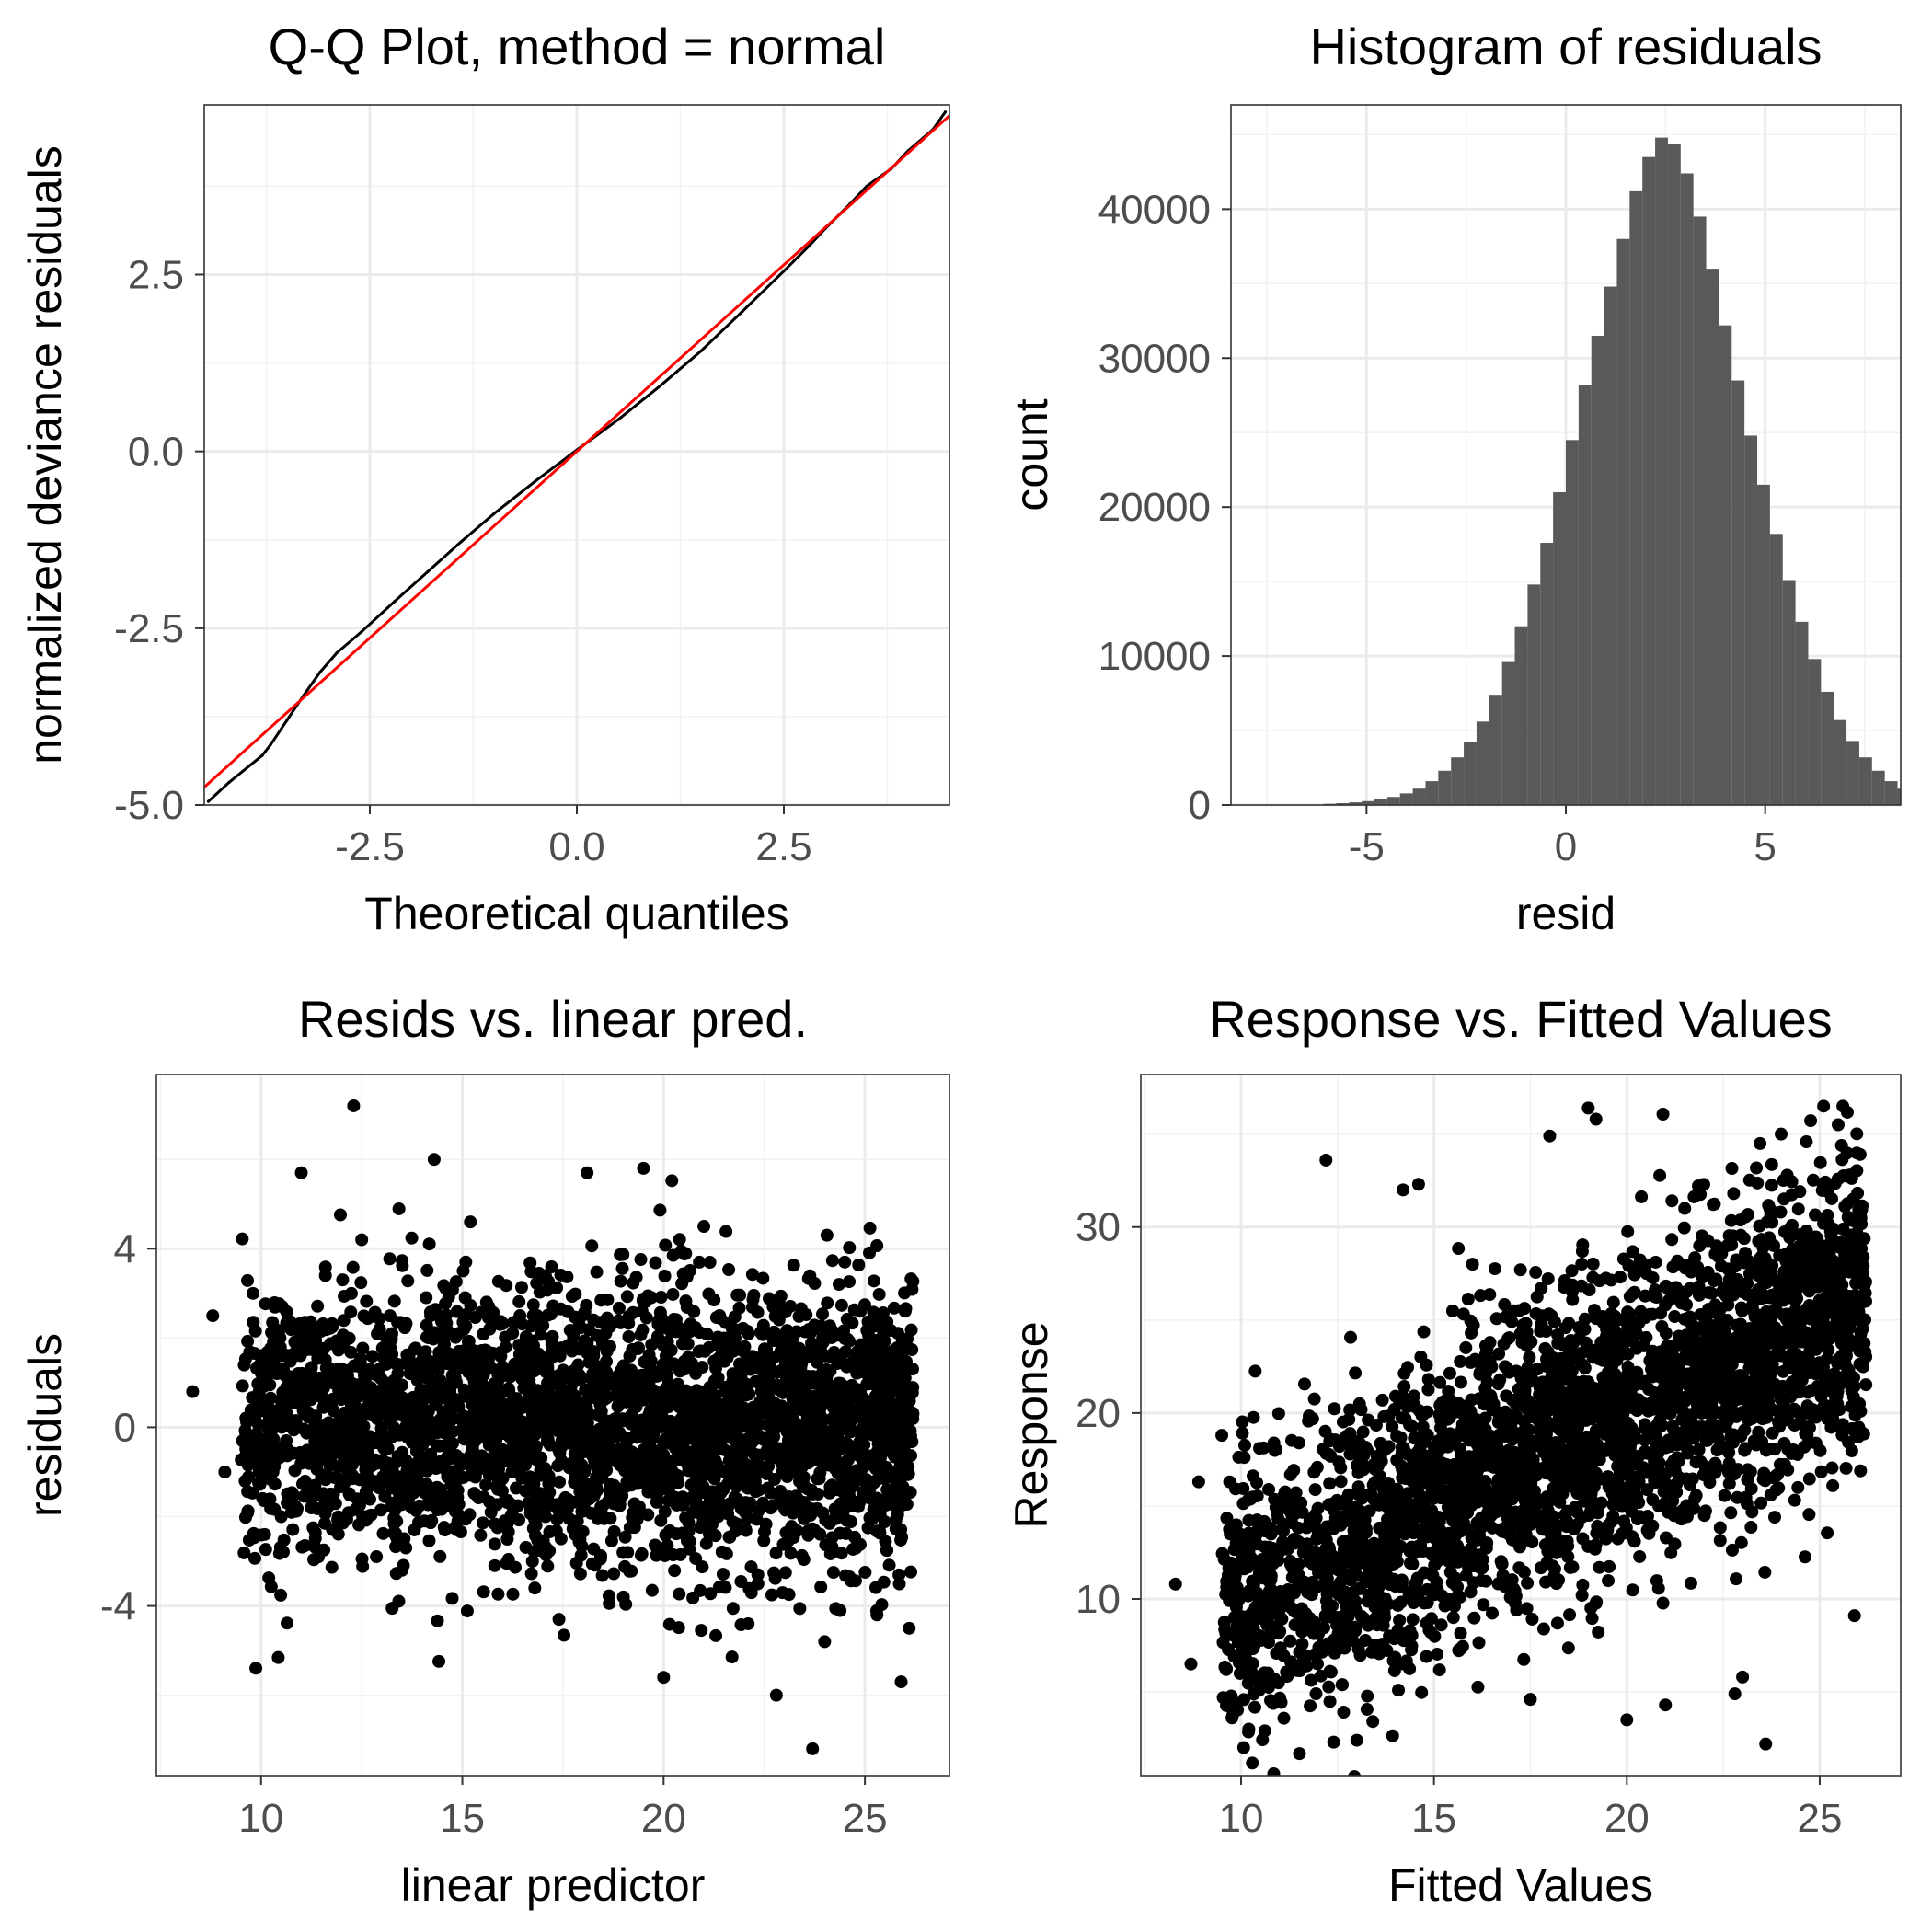 This screenshot has width=1932, height=1932. Describe the element at coordinates (783, 846) in the screenshot. I see `x-tick-label: 2.5` at that location.